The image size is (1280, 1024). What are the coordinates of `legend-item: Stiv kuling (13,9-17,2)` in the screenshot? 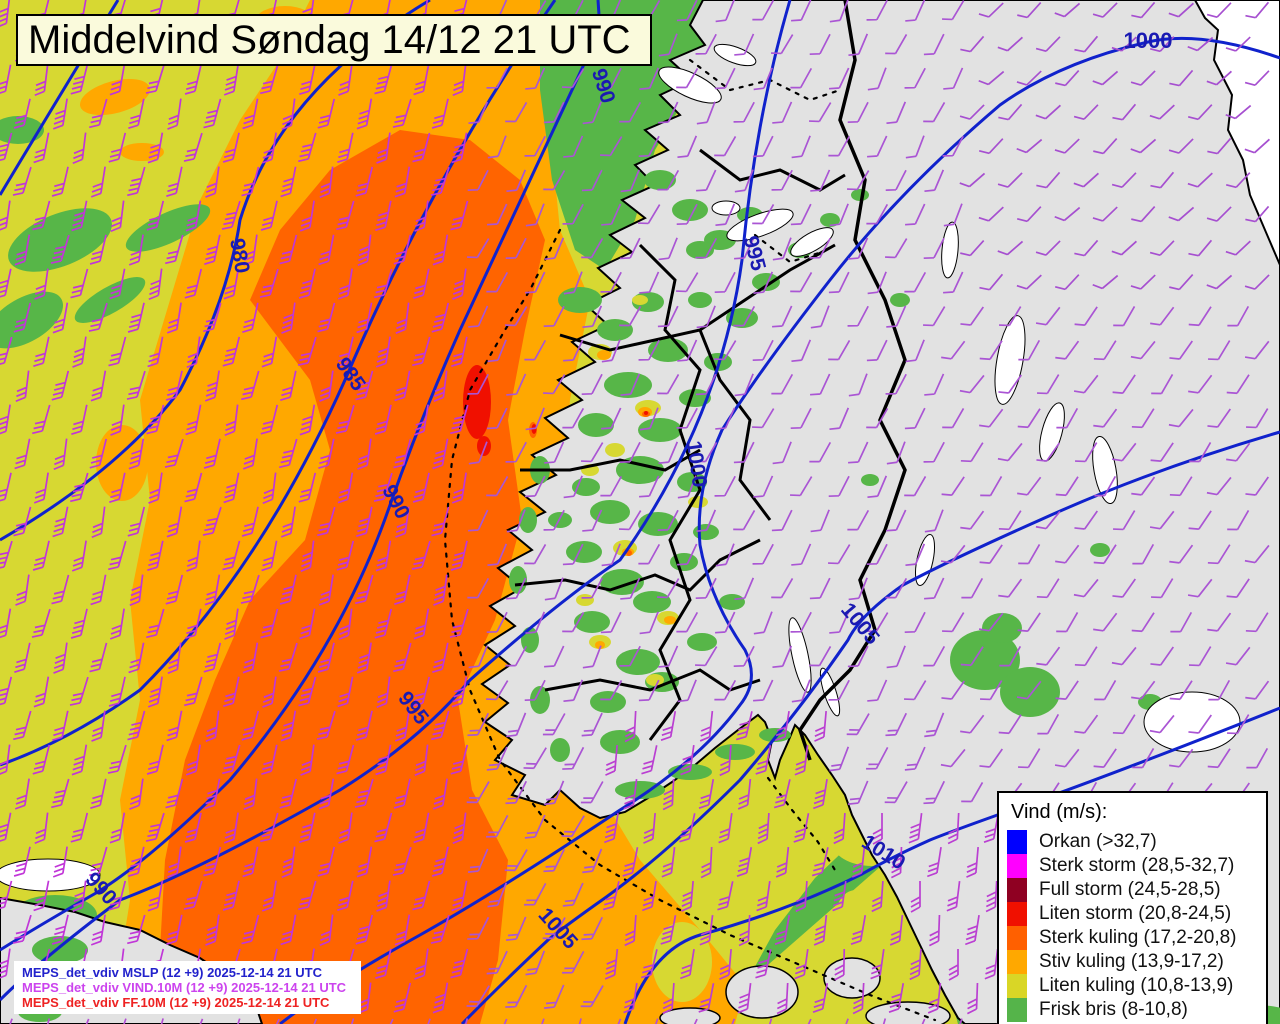 It's located at (1132, 962).